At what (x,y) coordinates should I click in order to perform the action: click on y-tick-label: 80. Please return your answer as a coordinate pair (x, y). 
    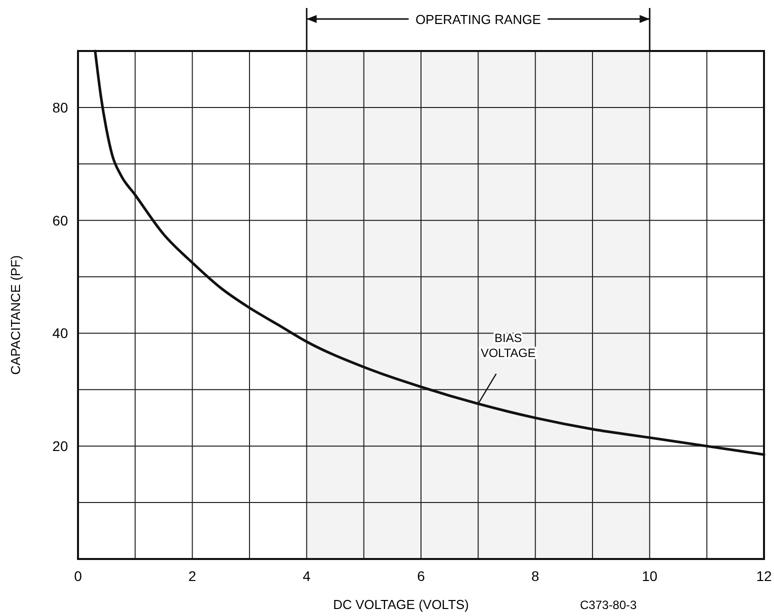
    Looking at the image, I should click on (60, 107).